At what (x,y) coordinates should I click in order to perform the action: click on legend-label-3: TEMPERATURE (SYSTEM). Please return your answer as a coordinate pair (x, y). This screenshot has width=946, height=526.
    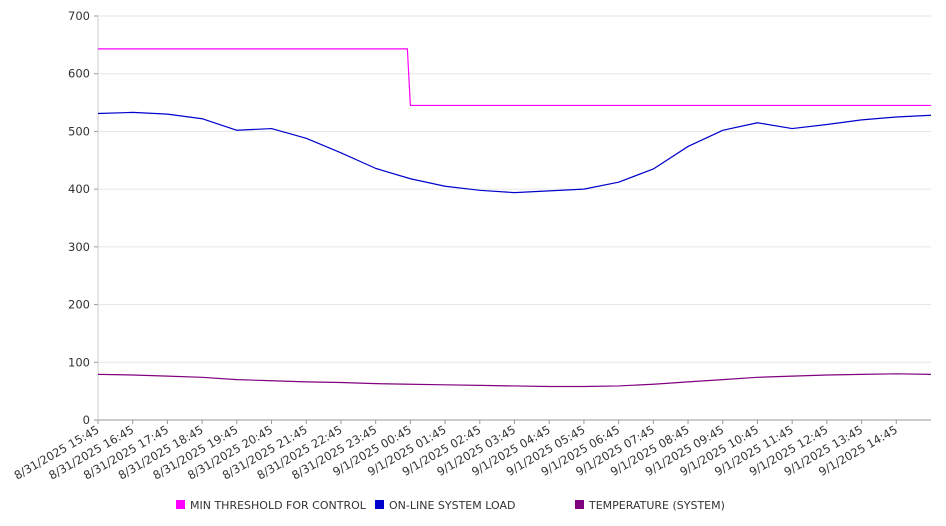
    Looking at the image, I should click on (656, 505).